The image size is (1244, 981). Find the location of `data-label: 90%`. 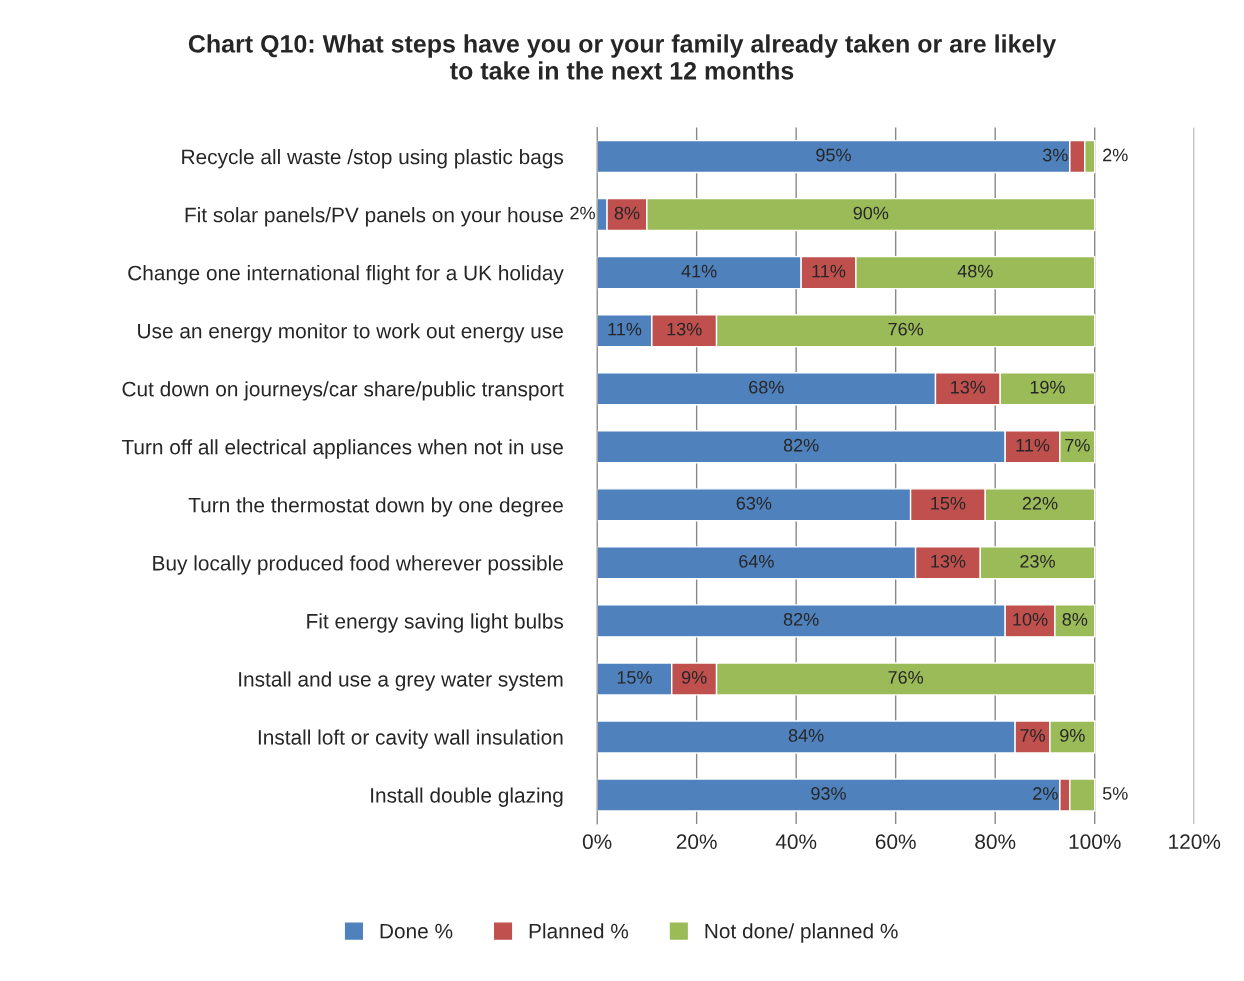

data-label: 90% is located at coordinates (871, 213).